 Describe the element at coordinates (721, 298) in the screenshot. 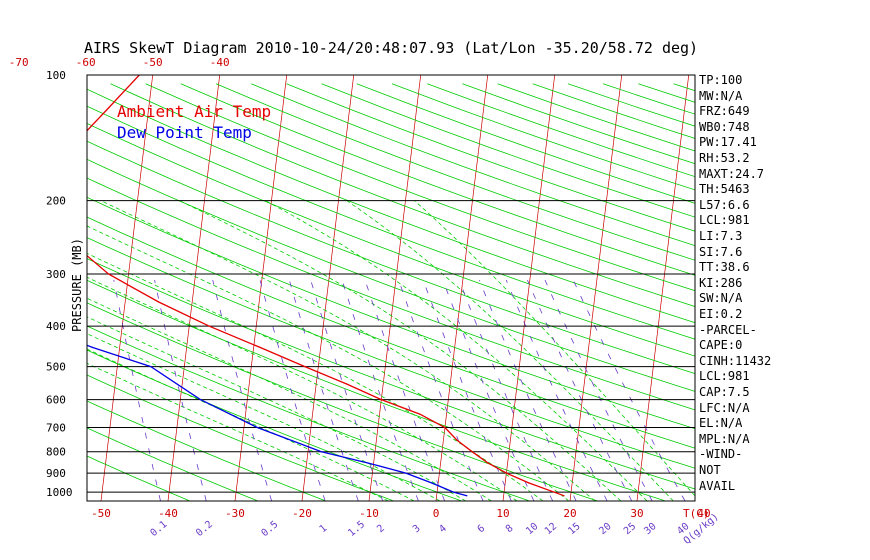

I see `stability-index-item: SW:N/A` at that location.